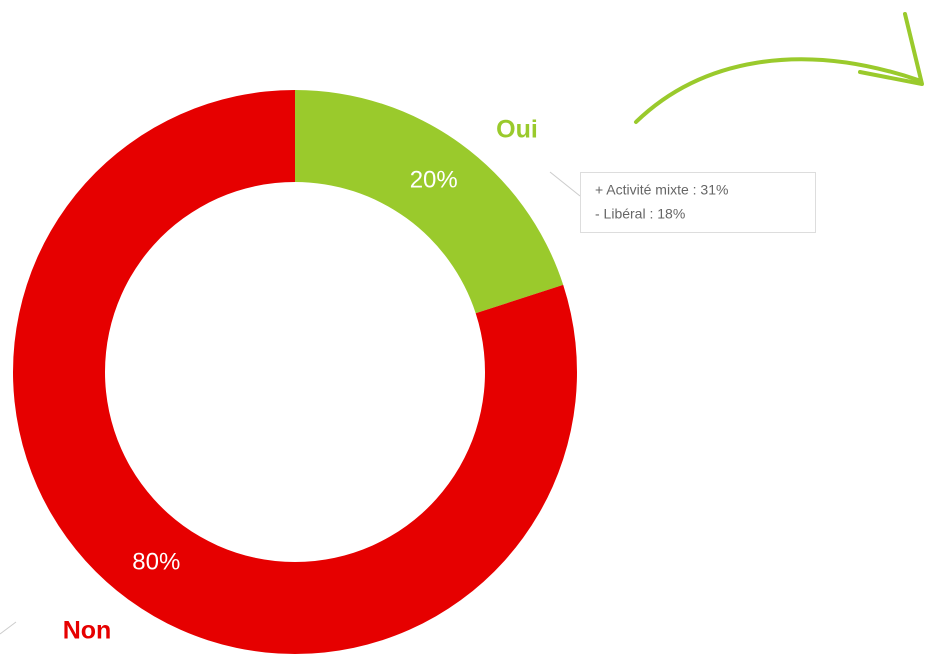 The width and height of the screenshot is (925, 671). Describe the element at coordinates (777, 90) in the screenshot. I see `arrow` at that location.